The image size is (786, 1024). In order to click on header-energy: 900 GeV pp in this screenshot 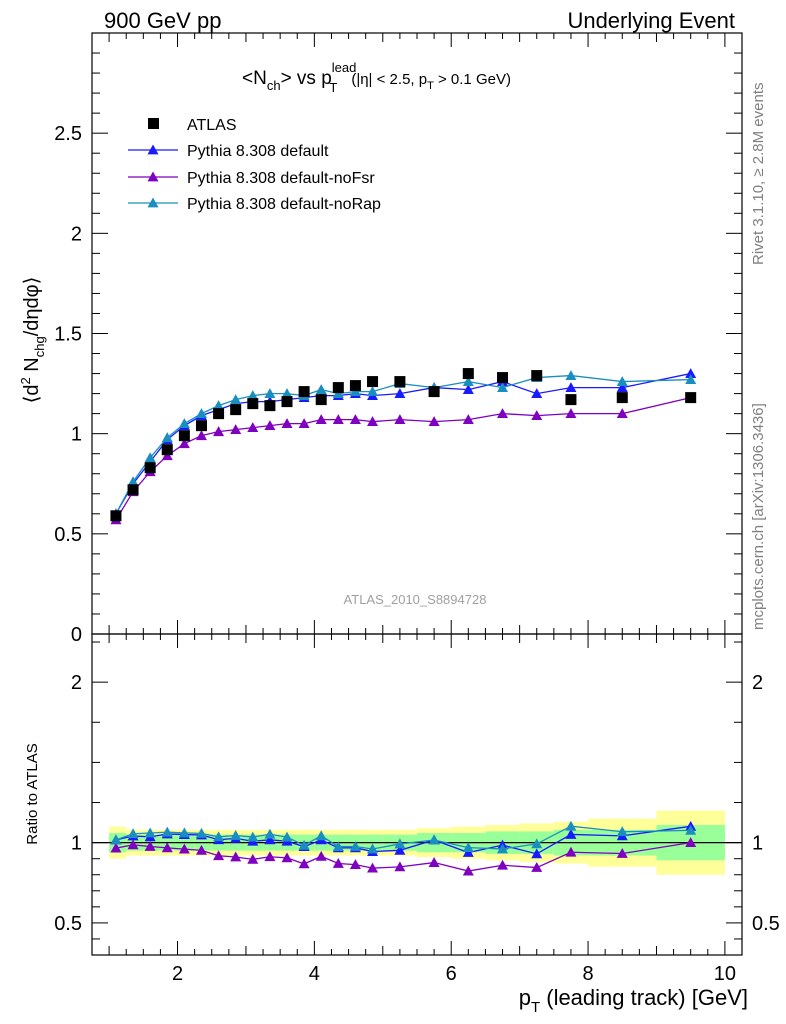, I will do `click(162, 20)`.